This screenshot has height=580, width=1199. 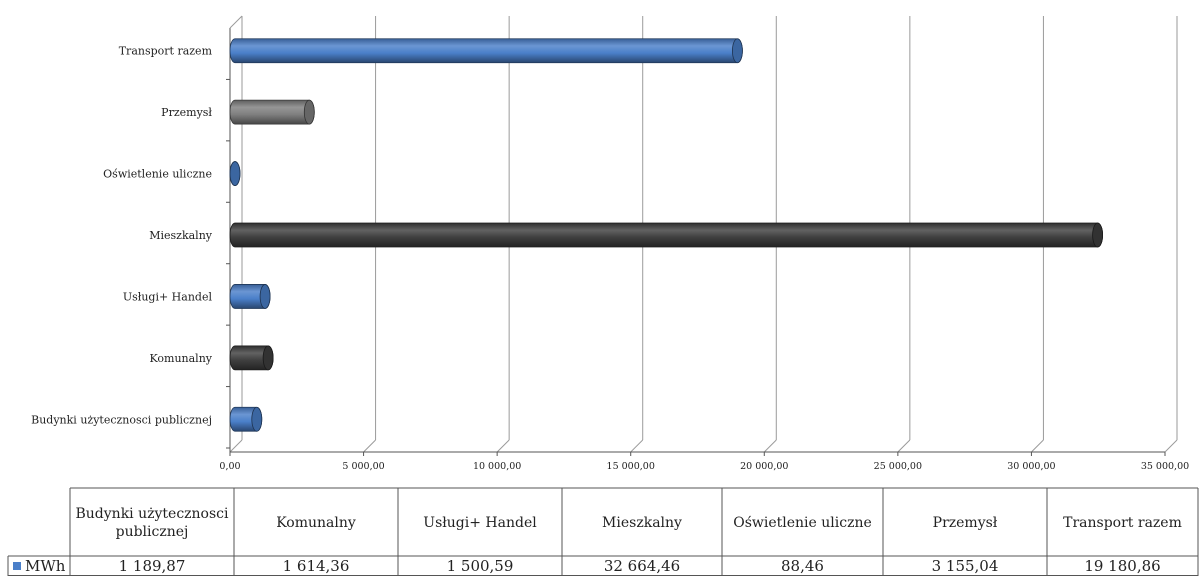 I want to click on category-label: Usługi+ Handel, so click(x=168, y=296).